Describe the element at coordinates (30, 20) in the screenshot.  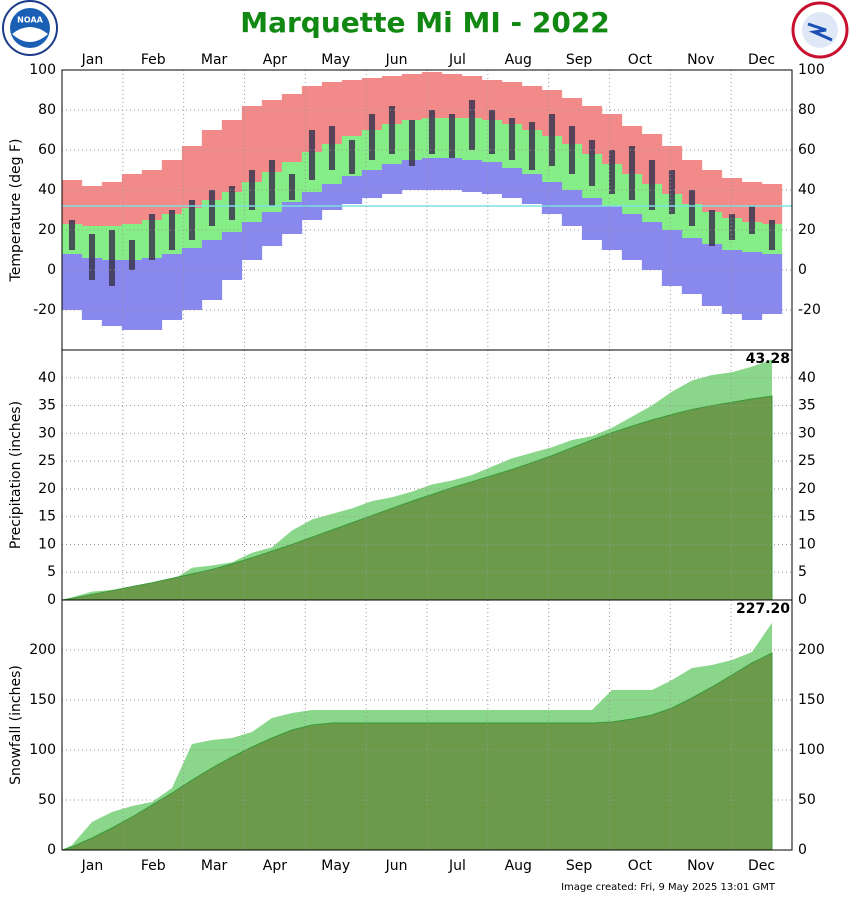
I see `svg-text: NOAA` at that location.